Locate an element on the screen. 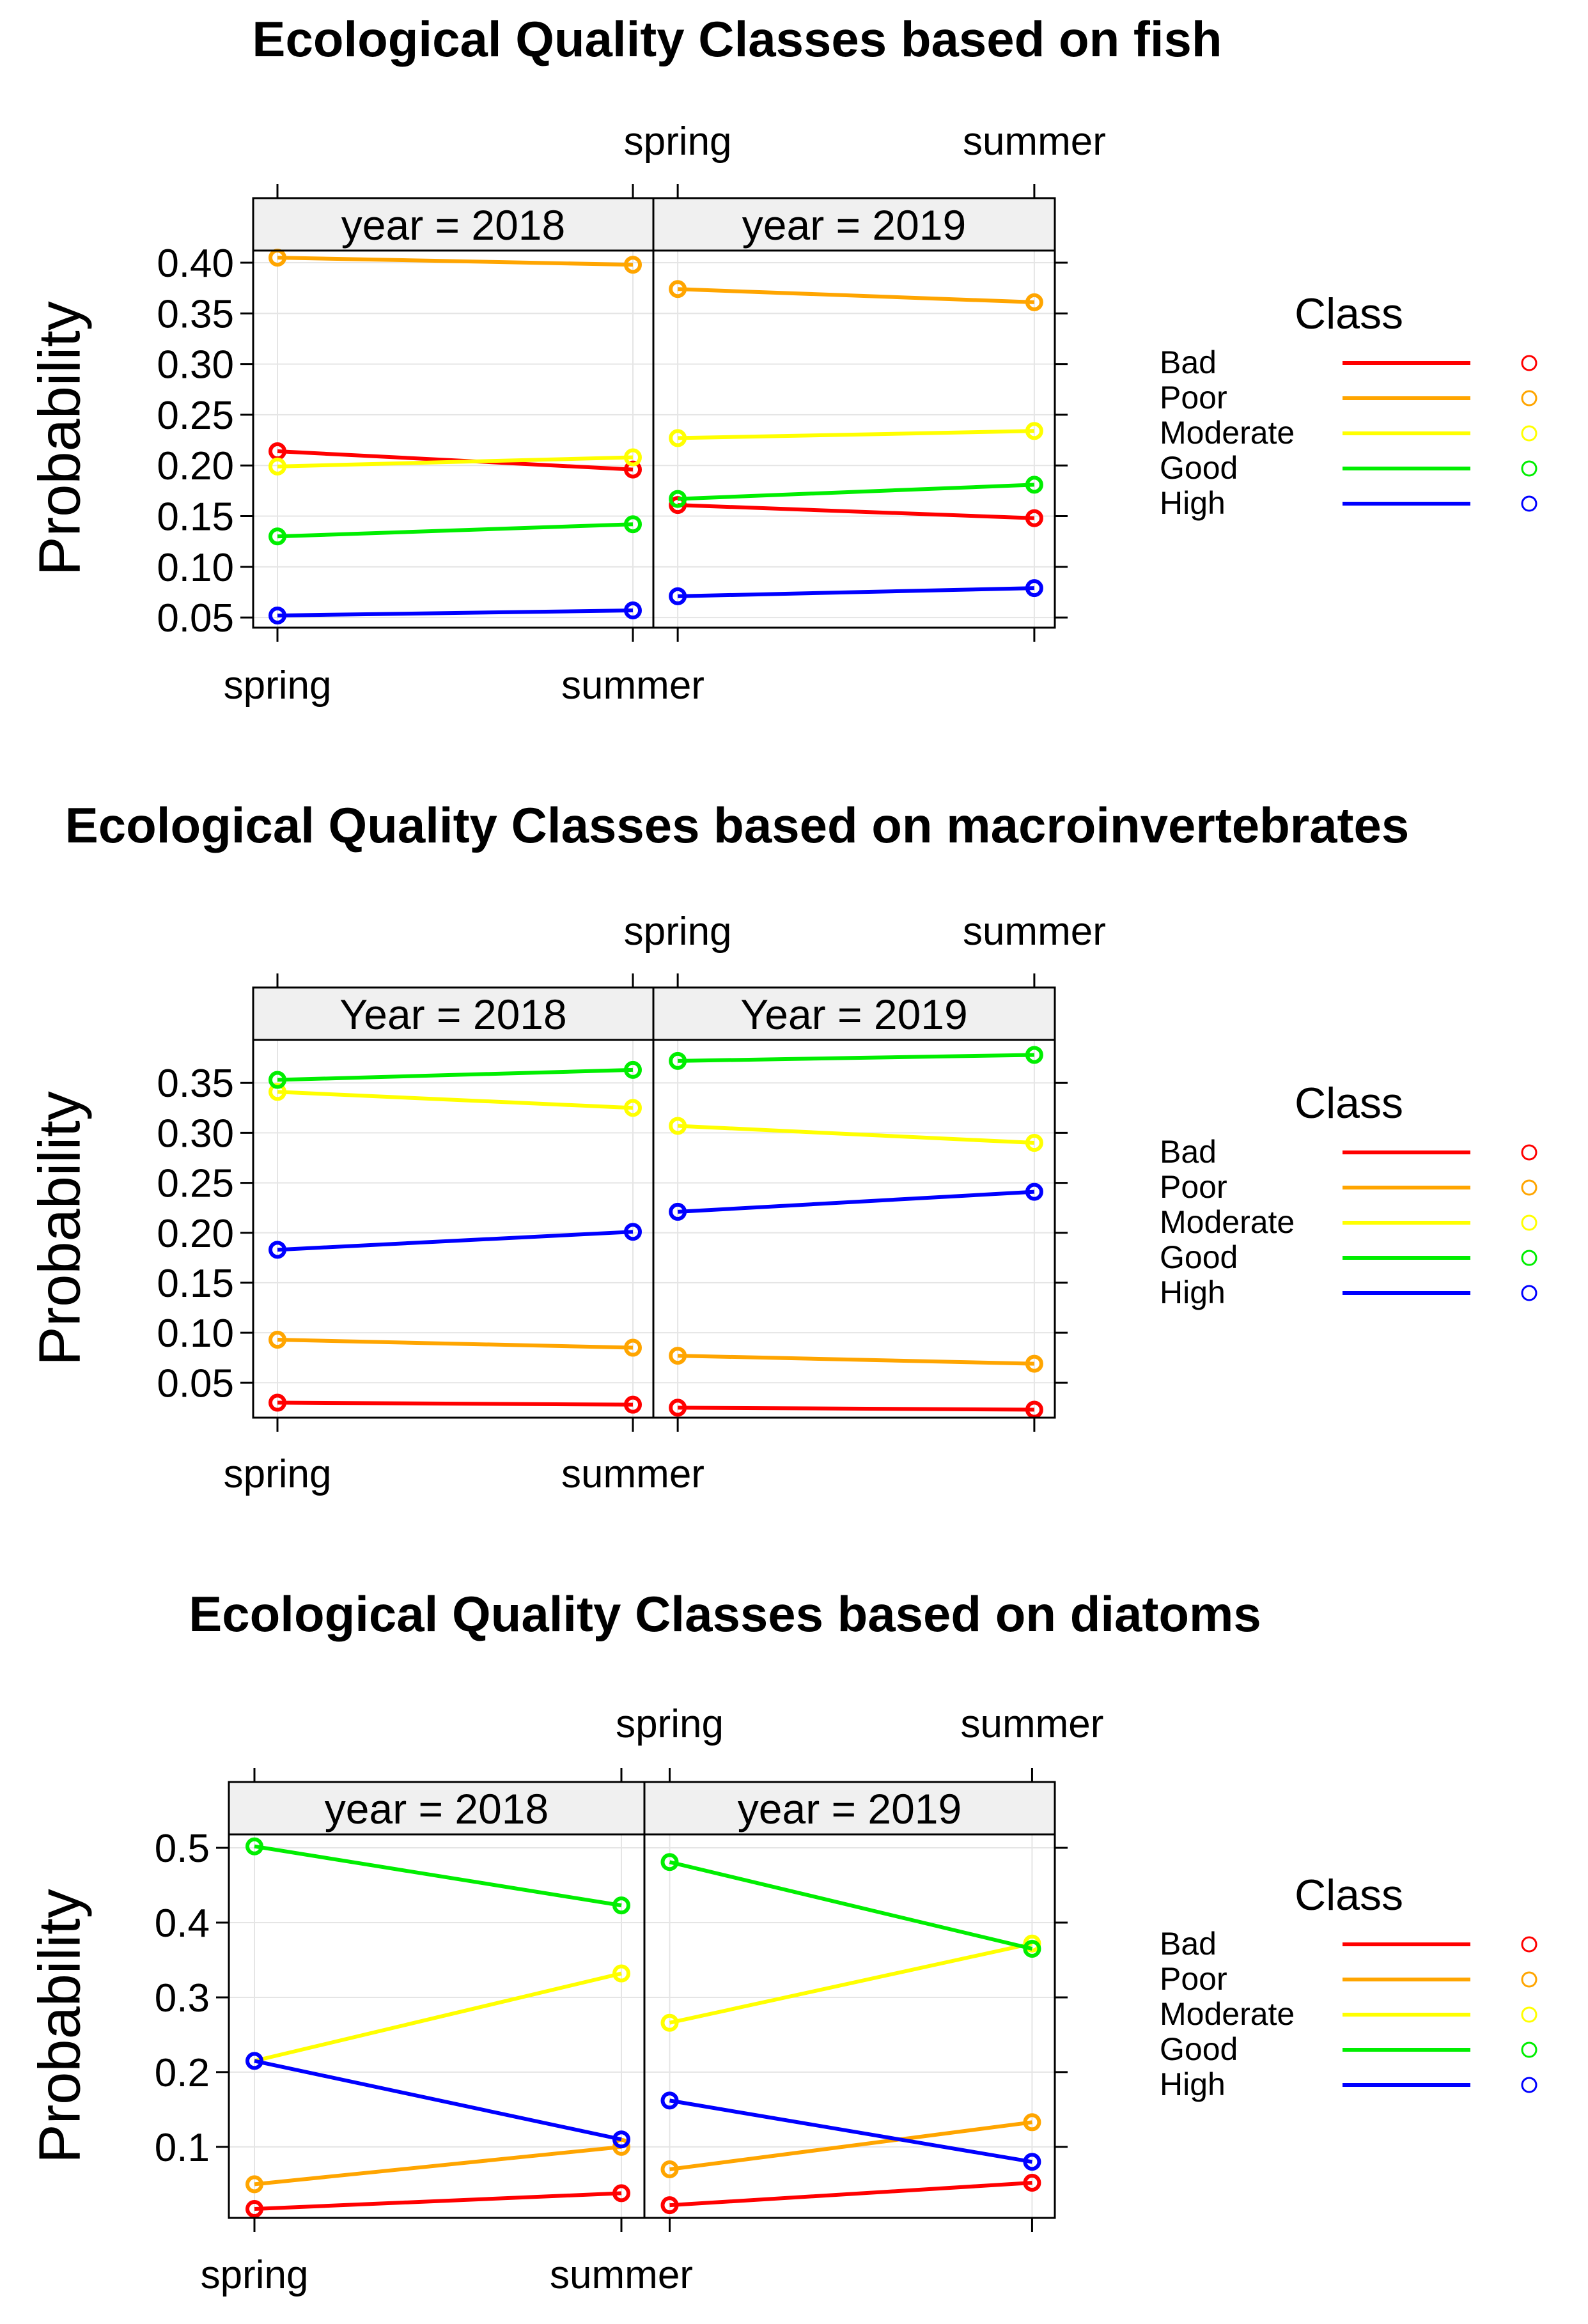 The image size is (1588, 2324). y-tick-label: 0.35 is located at coordinates (195, 1084).